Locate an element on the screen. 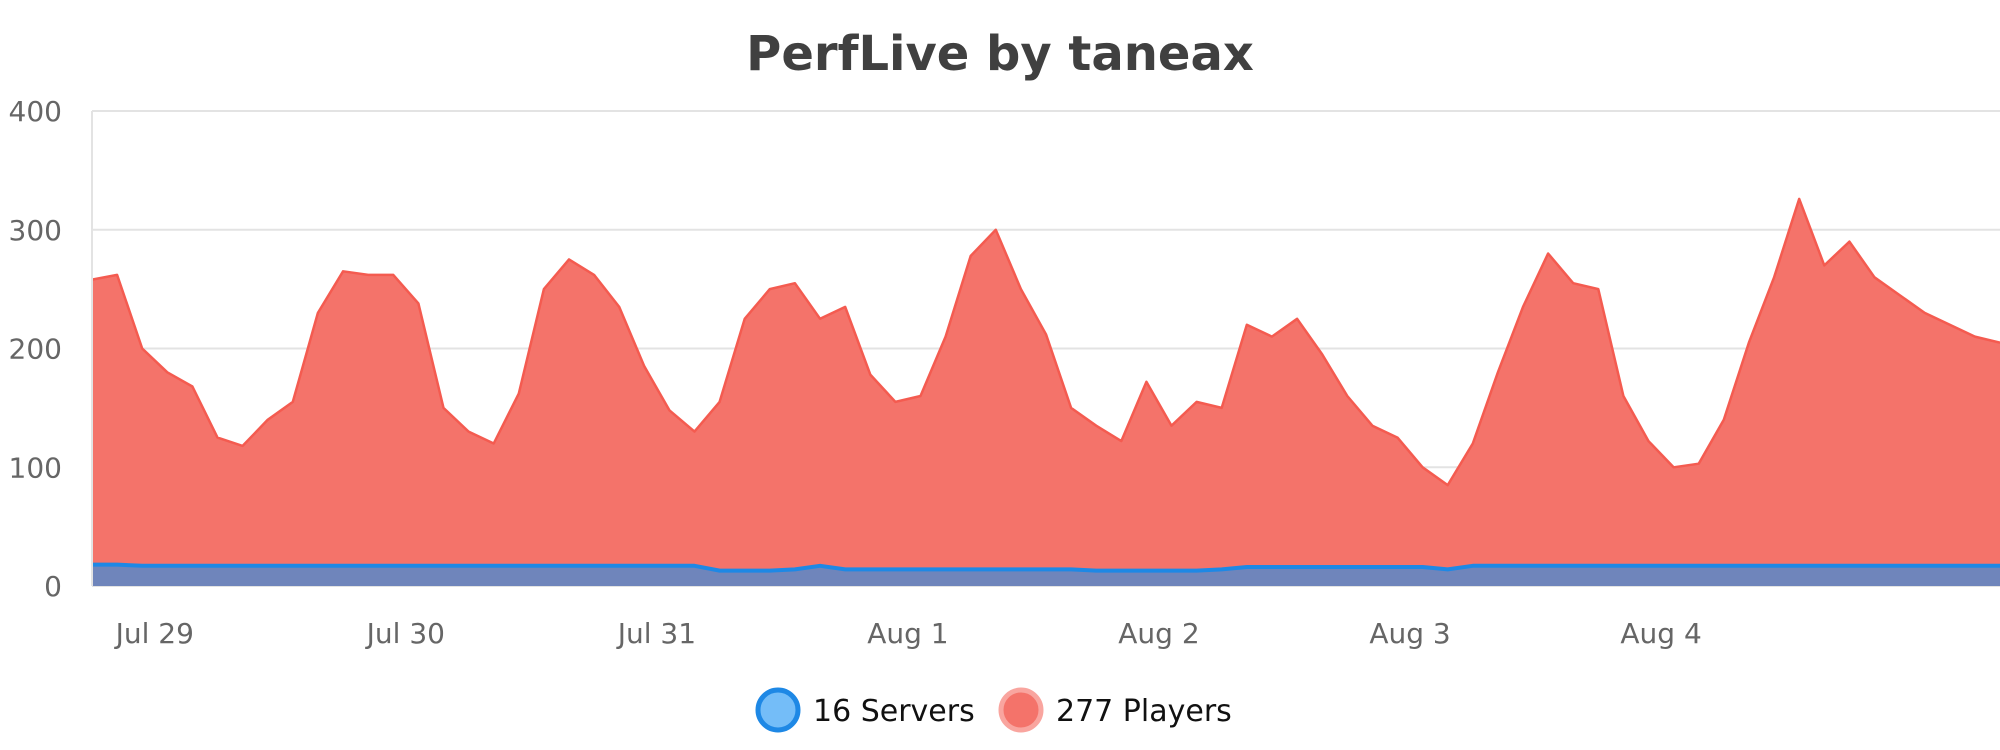 The image size is (2000, 750). chart-title: PerfLive by taneax is located at coordinates (1000, 54).